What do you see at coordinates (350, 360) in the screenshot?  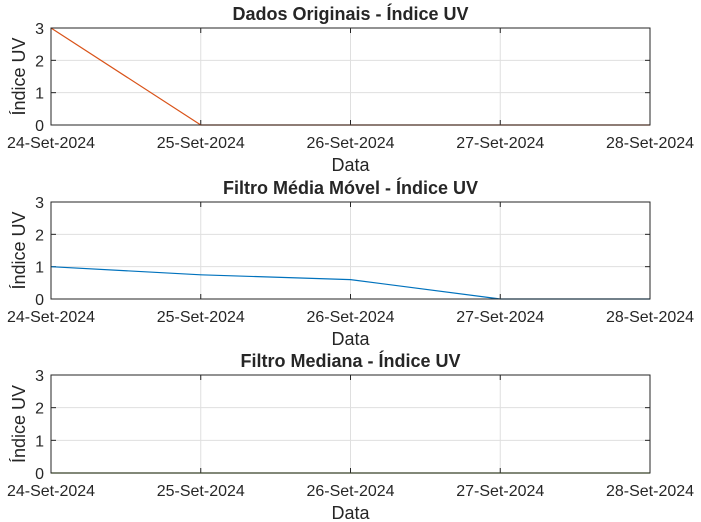 I see `chart-title: Filtro Mediana - Índice UV` at bounding box center [350, 360].